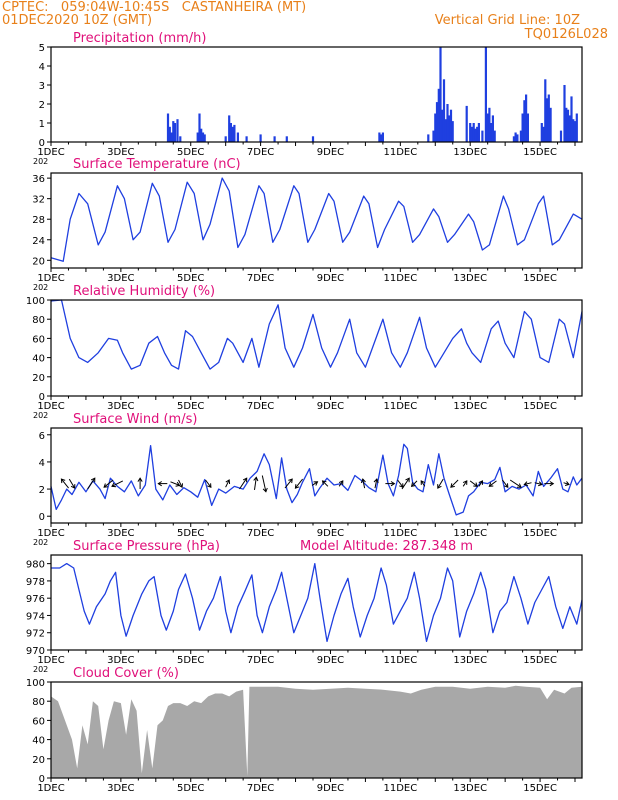 This screenshot has height=800, width=618. What do you see at coordinates (260, 788) in the screenshot?
I see `cloud-cover-x-tick-label: 7DEC` at bounding box center [260, 788].